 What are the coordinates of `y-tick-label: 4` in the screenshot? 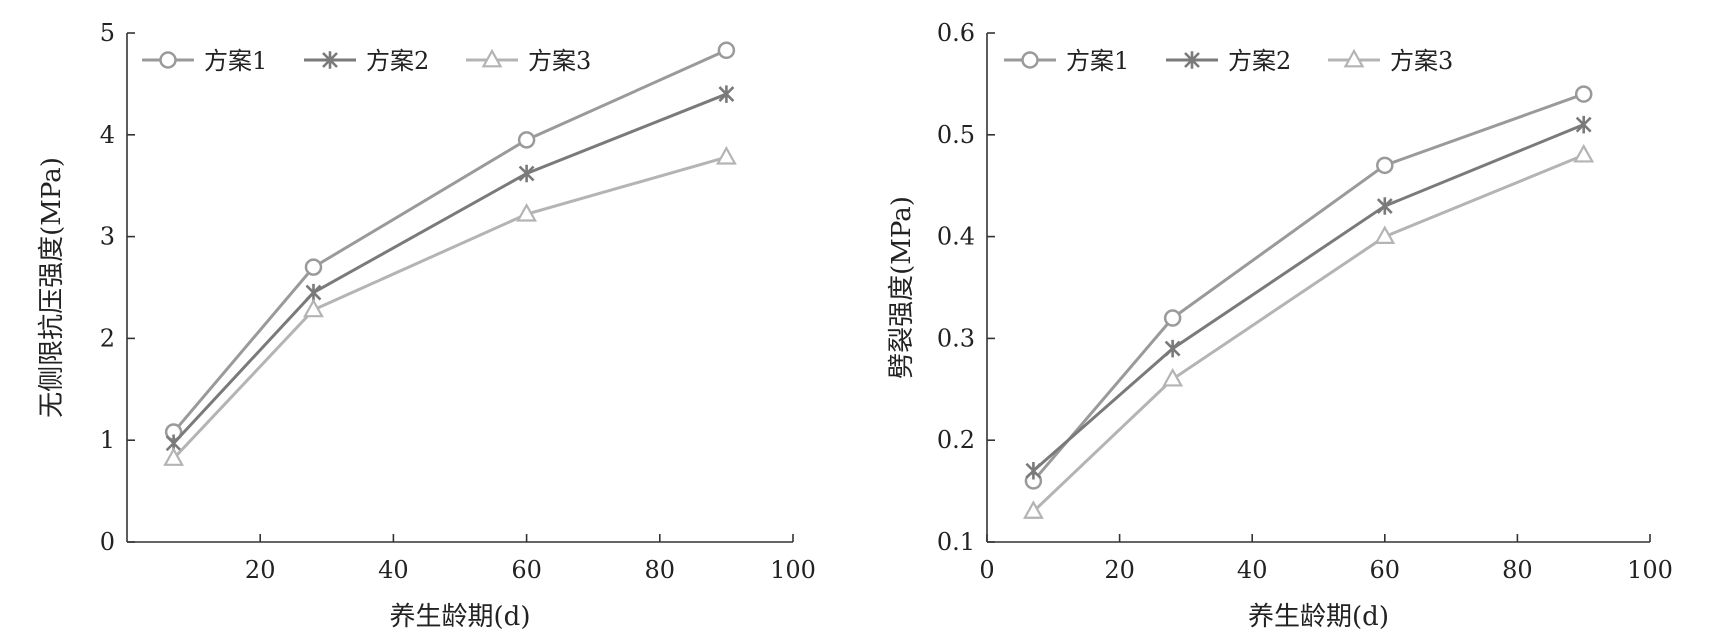 It's located at (107, 135).